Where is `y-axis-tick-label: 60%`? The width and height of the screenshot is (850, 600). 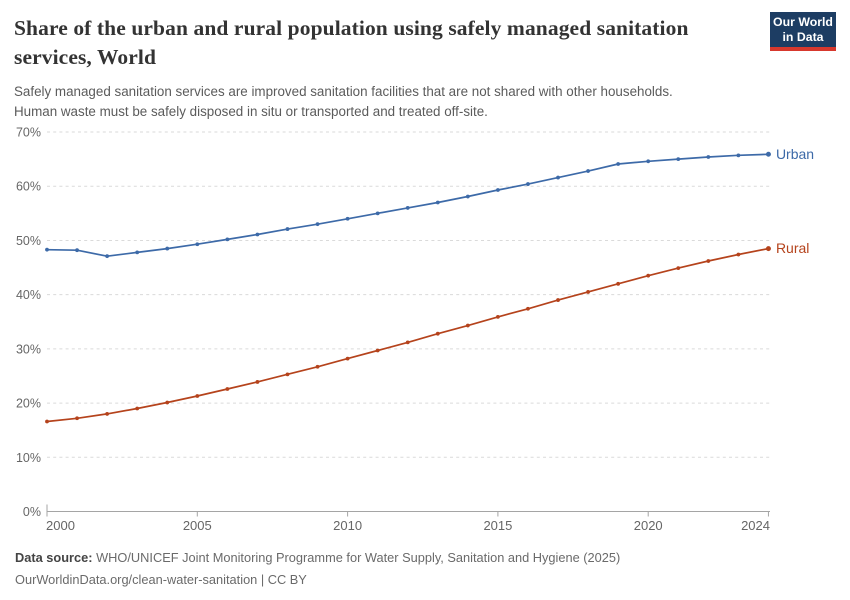
y-axis-tick-label: 60% is located at coordinates (28, 187).